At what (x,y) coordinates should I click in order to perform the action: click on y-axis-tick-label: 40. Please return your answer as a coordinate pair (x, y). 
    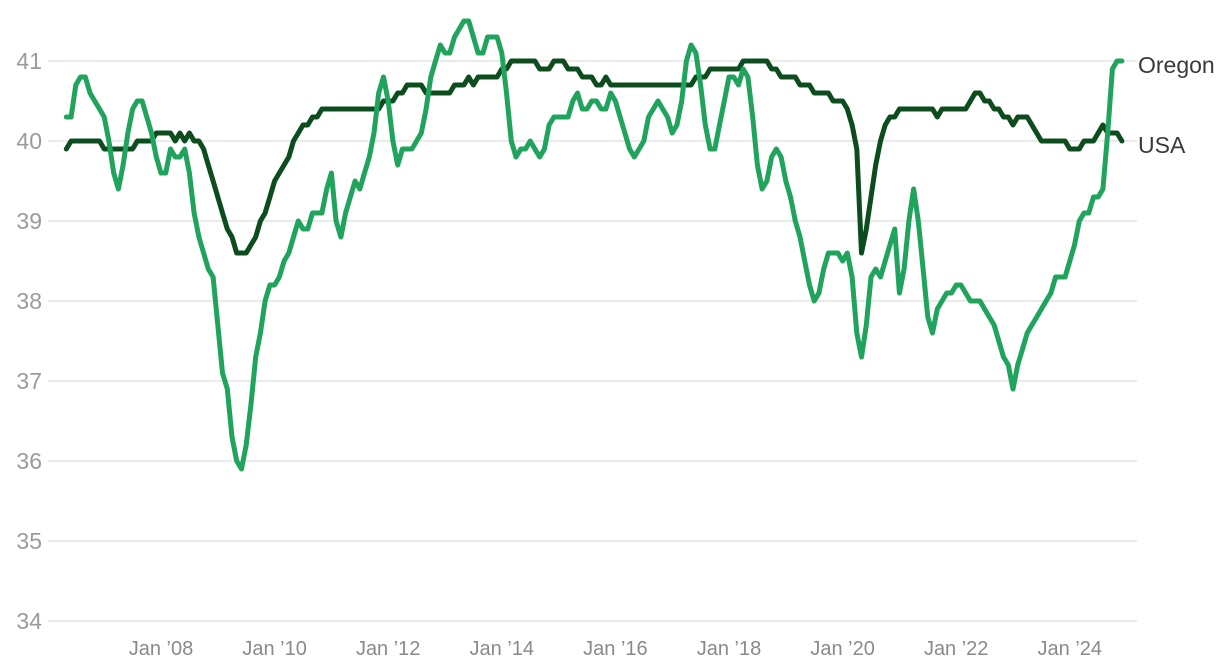
    Looking at the image, I should click on (29, 141).